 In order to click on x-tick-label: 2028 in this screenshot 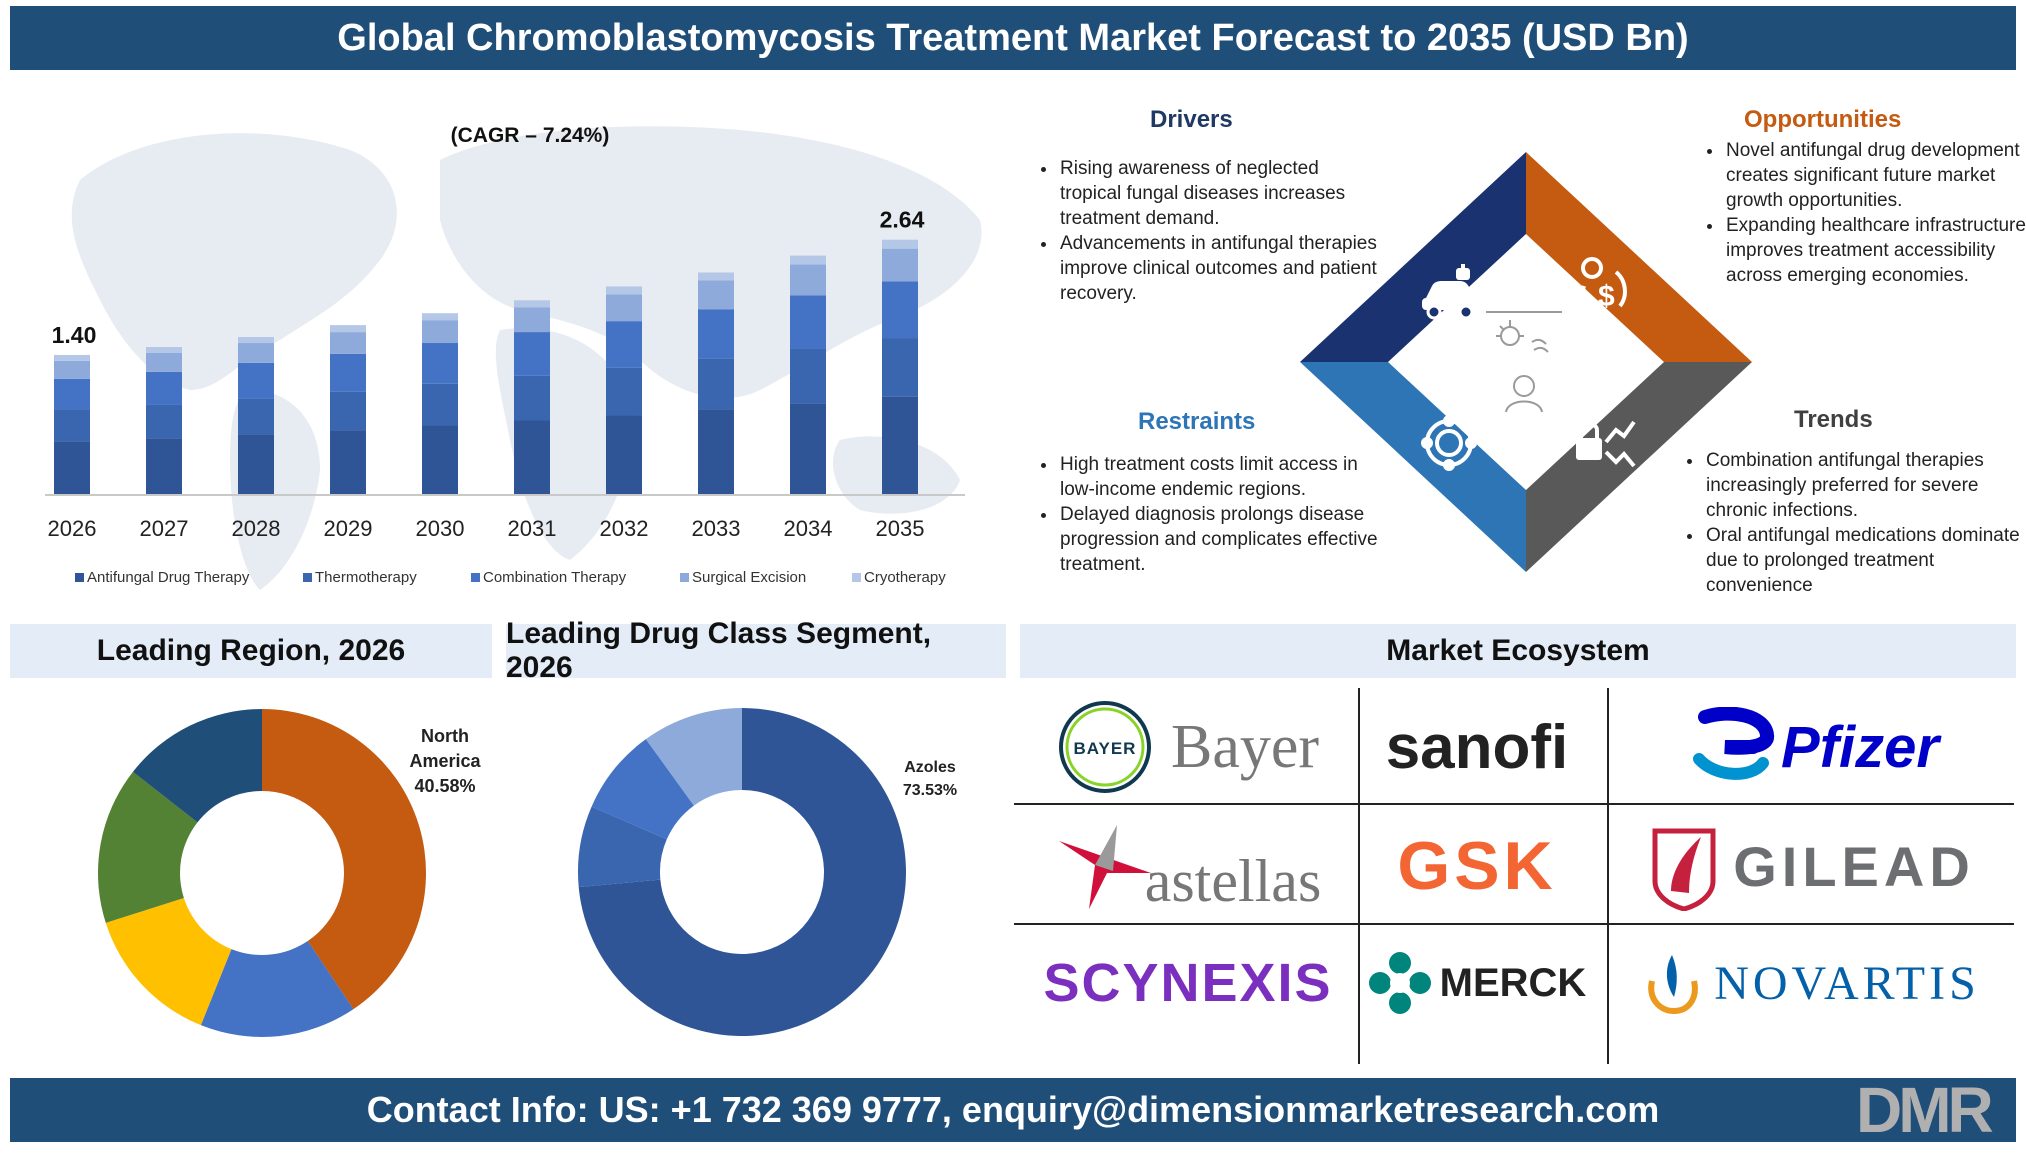, I will do `click(256, 528)`.